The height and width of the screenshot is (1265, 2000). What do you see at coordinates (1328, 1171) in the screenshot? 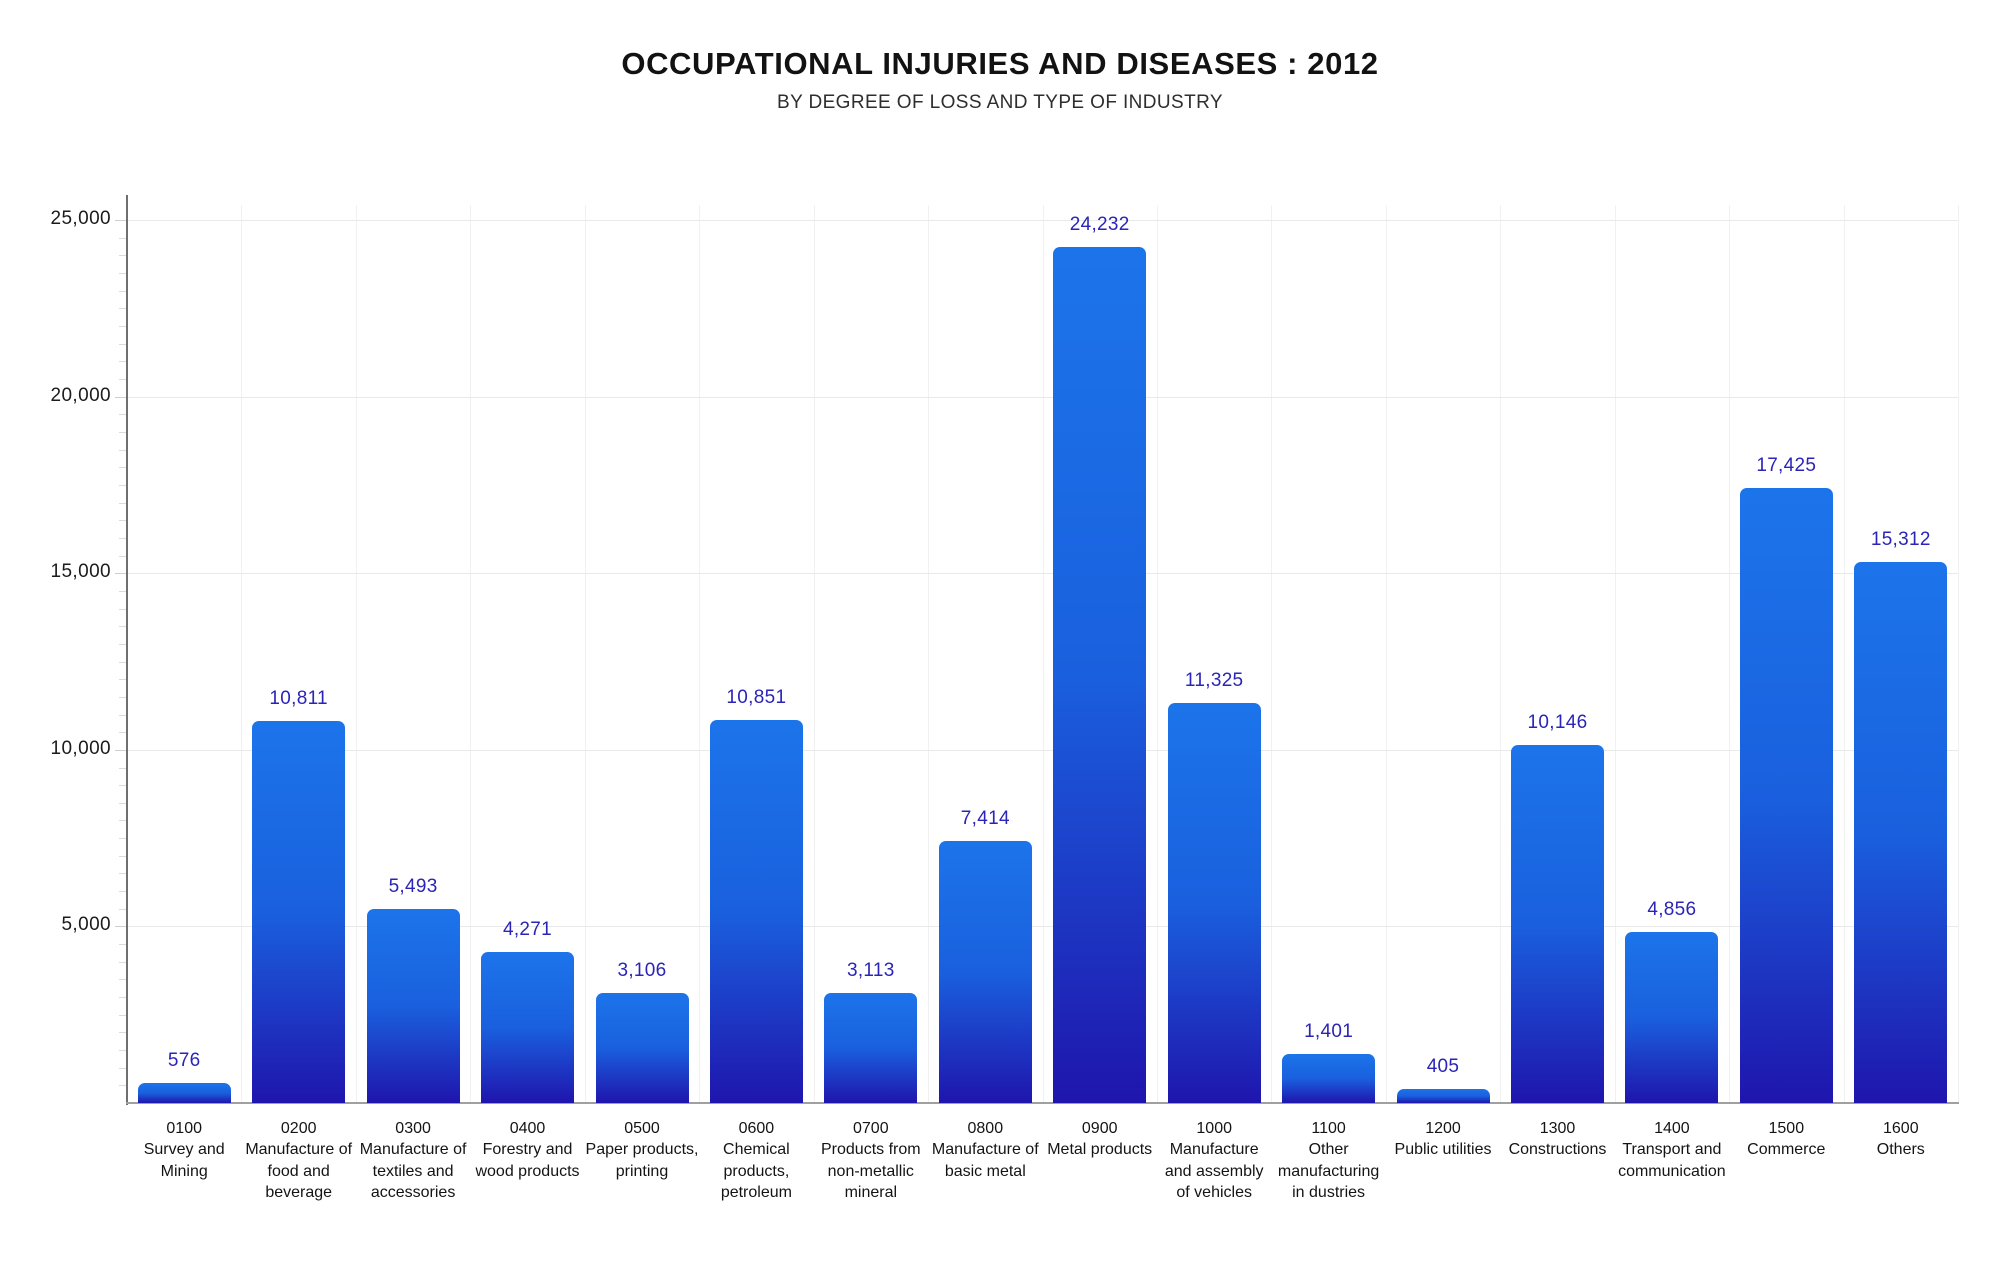
I see `x-axis-label-name: Other manufacturing in dustries` at bounding box center [1328, 1171].